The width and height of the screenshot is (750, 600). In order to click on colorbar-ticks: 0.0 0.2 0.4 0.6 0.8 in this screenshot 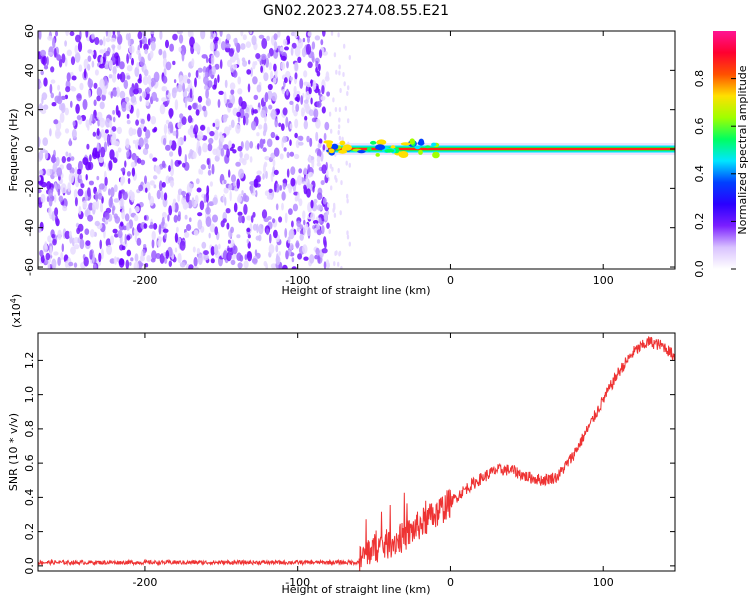, I will do `click(714, 174)`.